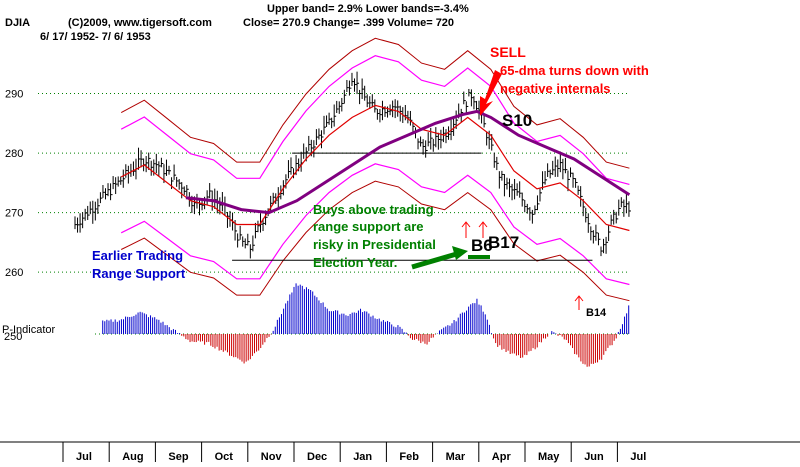 The image size is (800, 467). Describe the element at coordinates (14, 184) in the screenshot. I see `y-axis-ticks: 290 280 270 260` at that location.